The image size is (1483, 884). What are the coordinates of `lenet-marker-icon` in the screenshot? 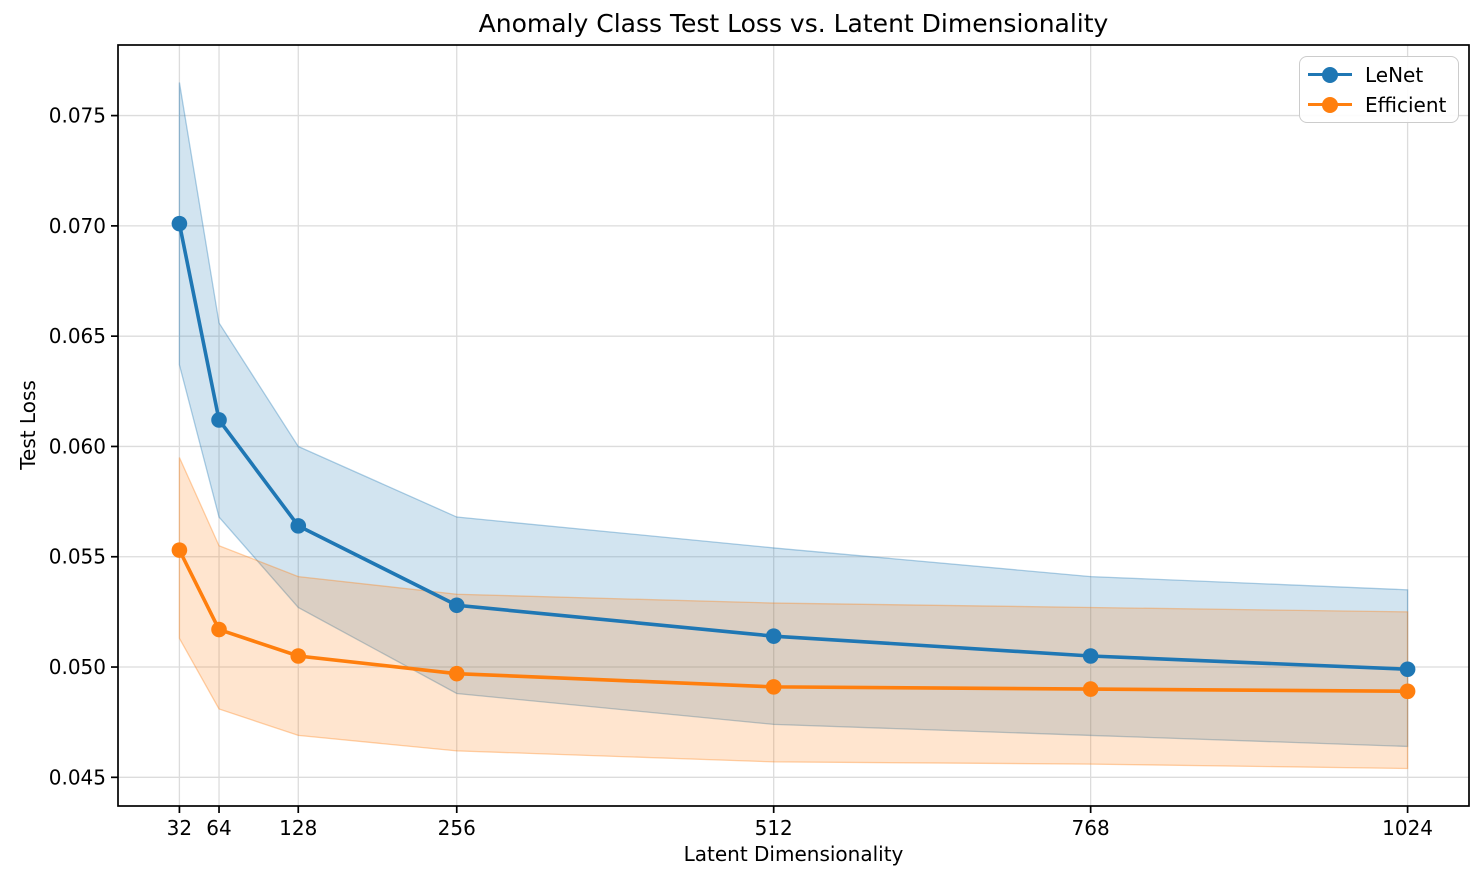 It's located at (1330, 74).